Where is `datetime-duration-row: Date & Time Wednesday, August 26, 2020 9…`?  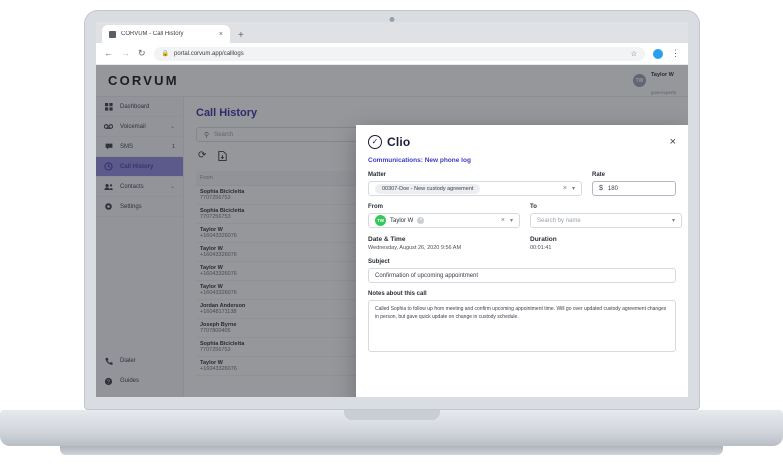
datetime-duration-row: Date & Time Wednesday, August 26, 2020 9… is located at coordinates (522, 243).